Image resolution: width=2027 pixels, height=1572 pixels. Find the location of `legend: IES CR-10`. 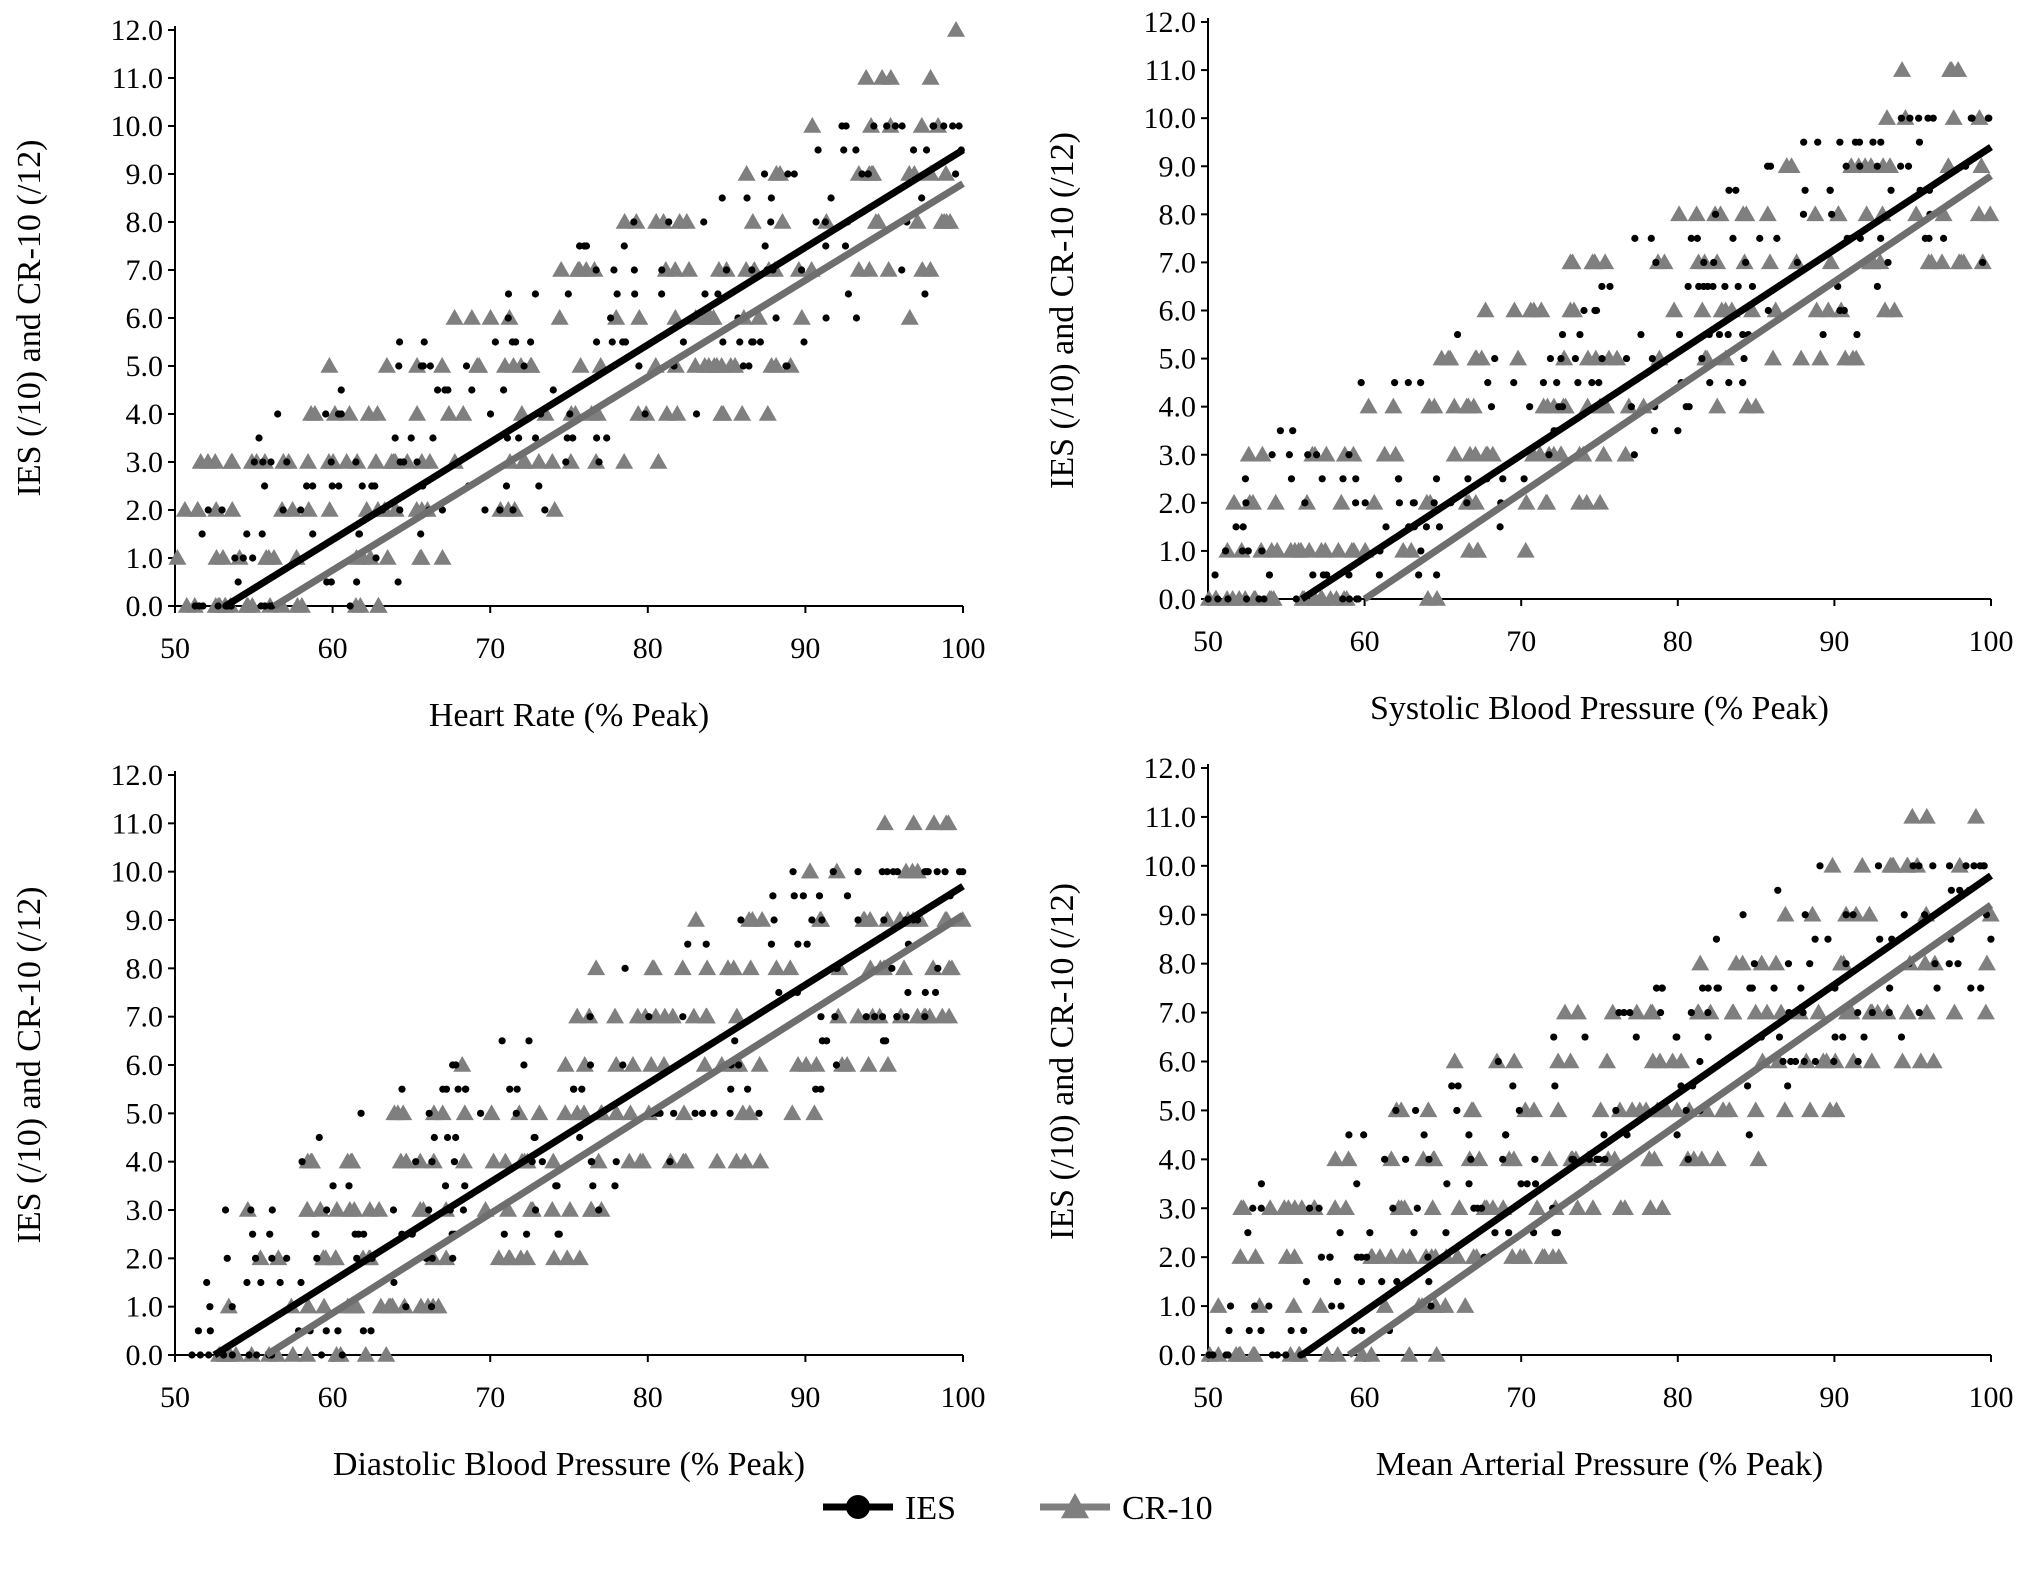

legend: IES CR-10 is located at coordinates (1018, 1508).